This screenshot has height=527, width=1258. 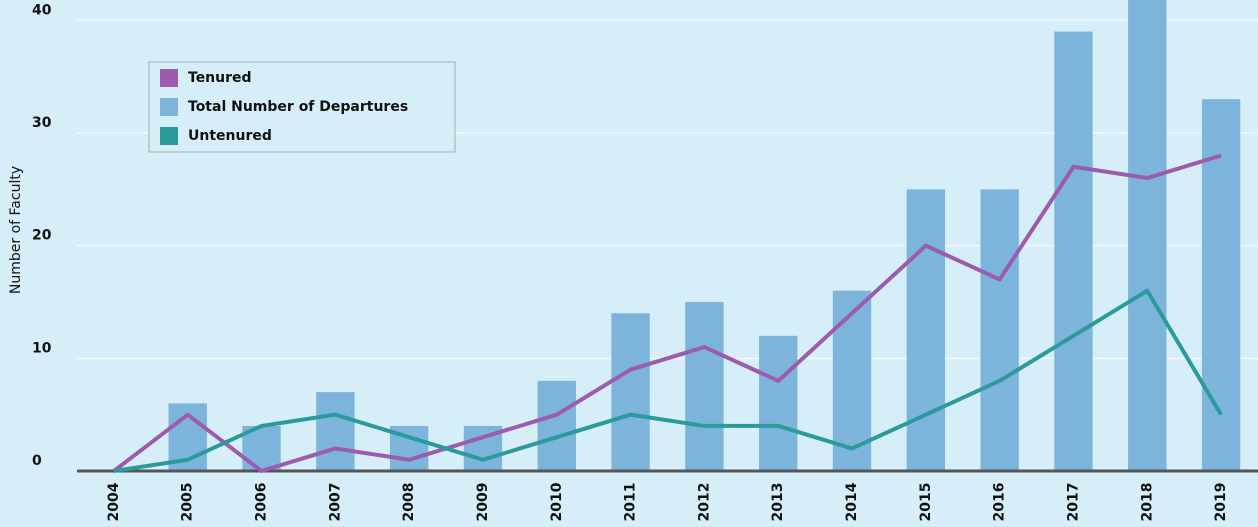 I want to click on y-tick-label: 0, so click(x=37, y=461).